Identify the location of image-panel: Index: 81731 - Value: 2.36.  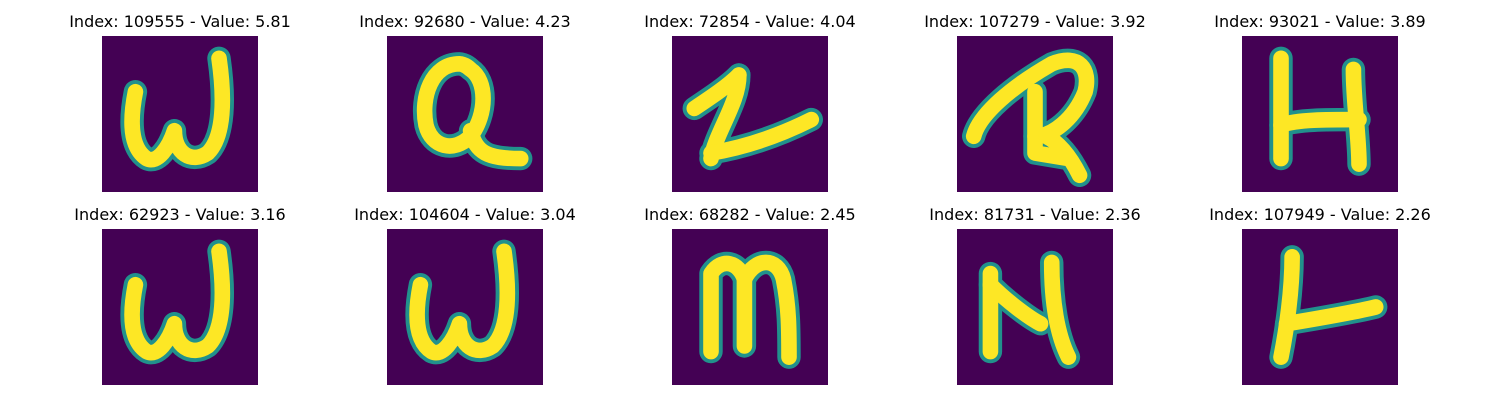
(1035, 300).